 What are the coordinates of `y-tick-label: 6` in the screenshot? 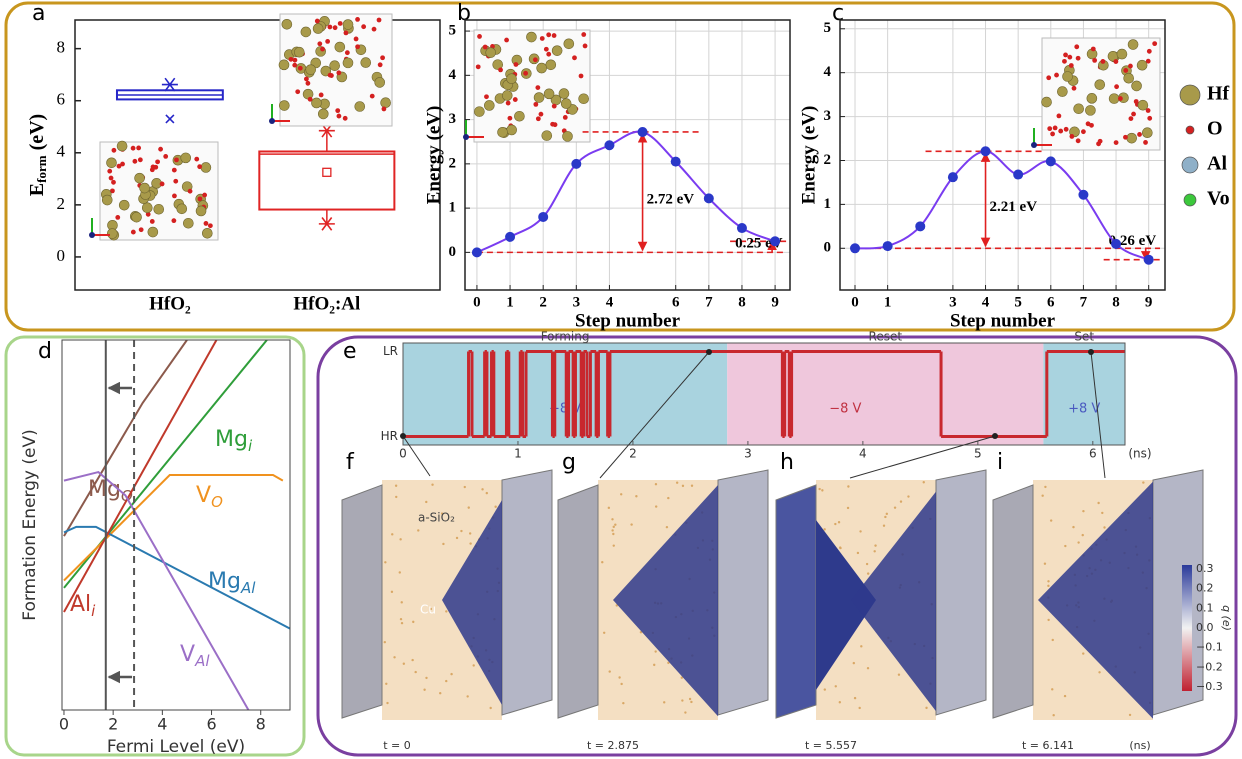 It's located at (61, 99).